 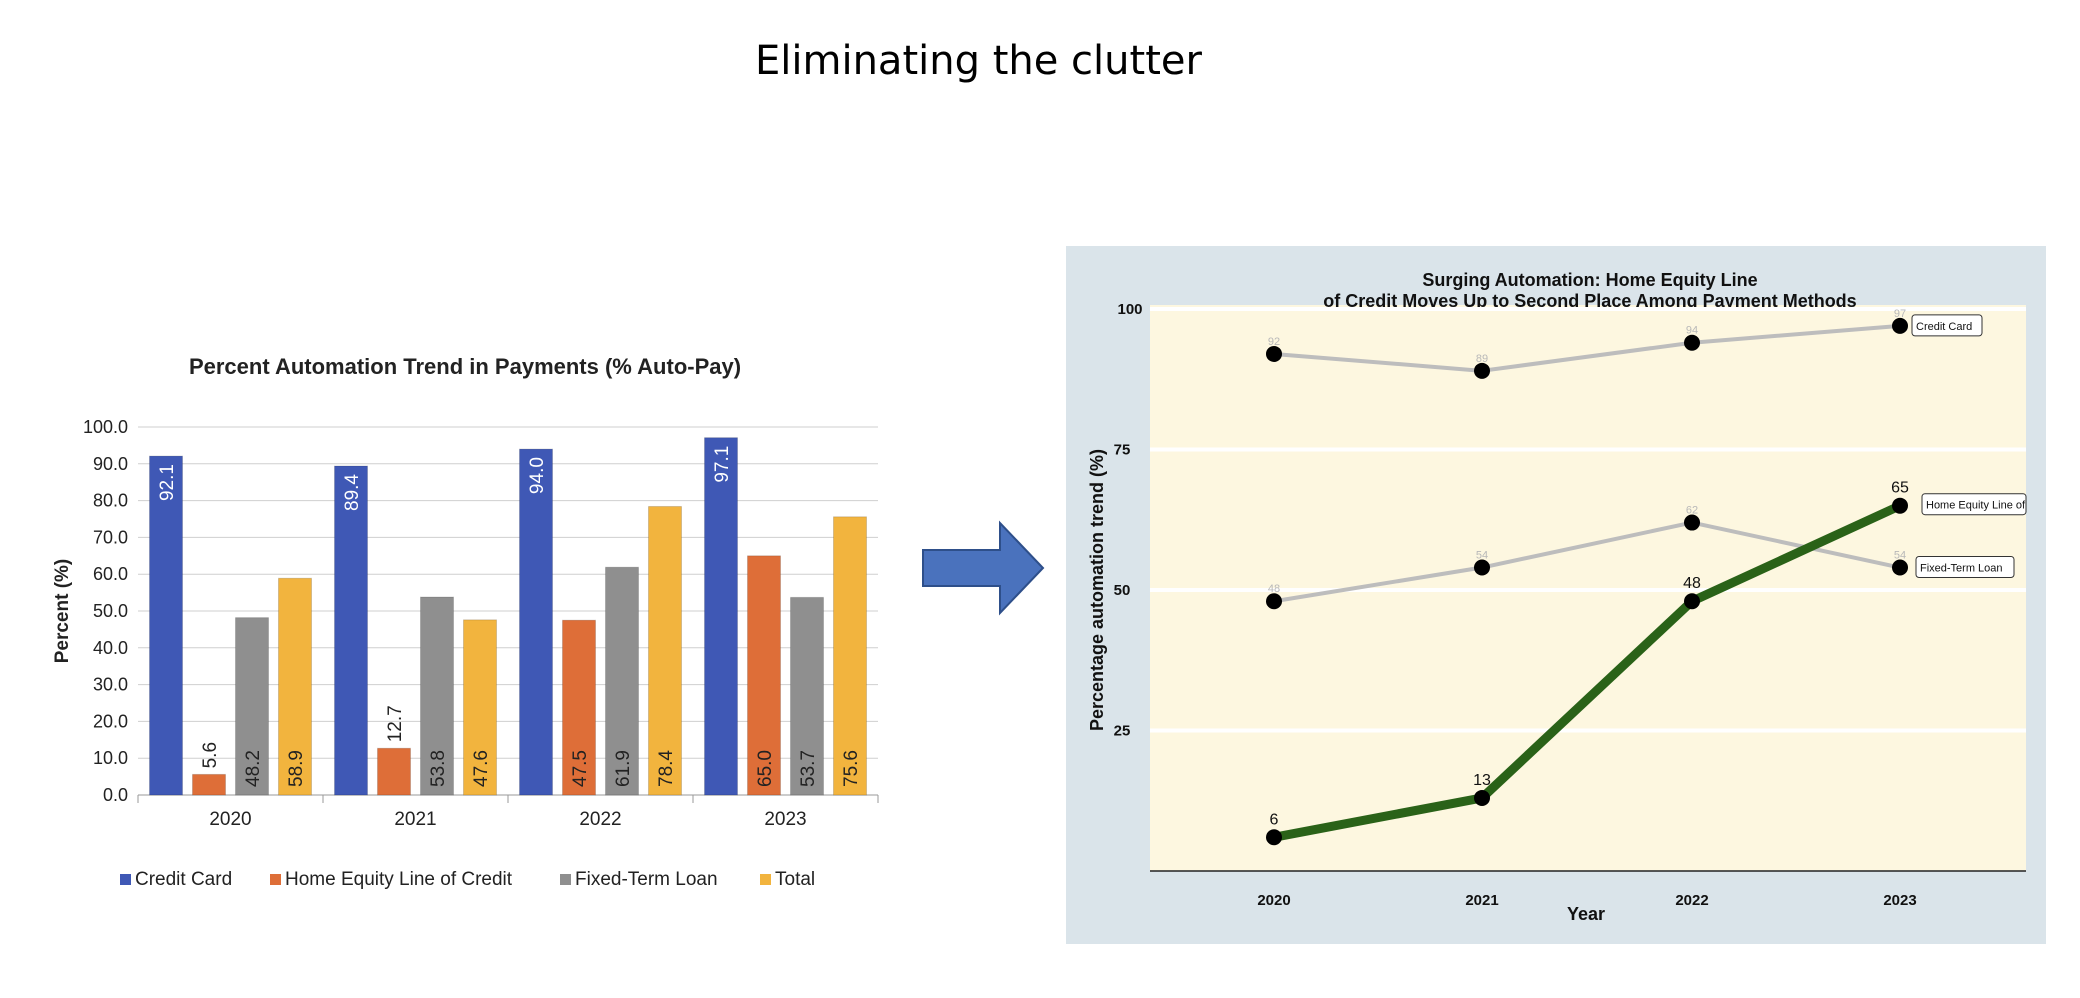 I want to click on legend-label: Fixed-Term Loan, so click(x=646, y=879).